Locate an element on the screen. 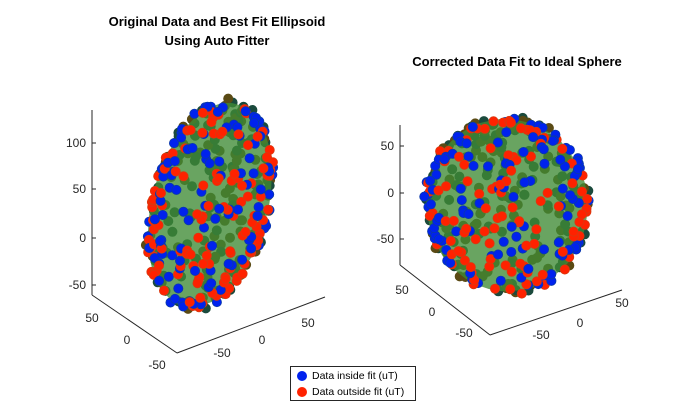  legend-label-outside: Data outside fit (uT) is located at coordinates (358, 392).